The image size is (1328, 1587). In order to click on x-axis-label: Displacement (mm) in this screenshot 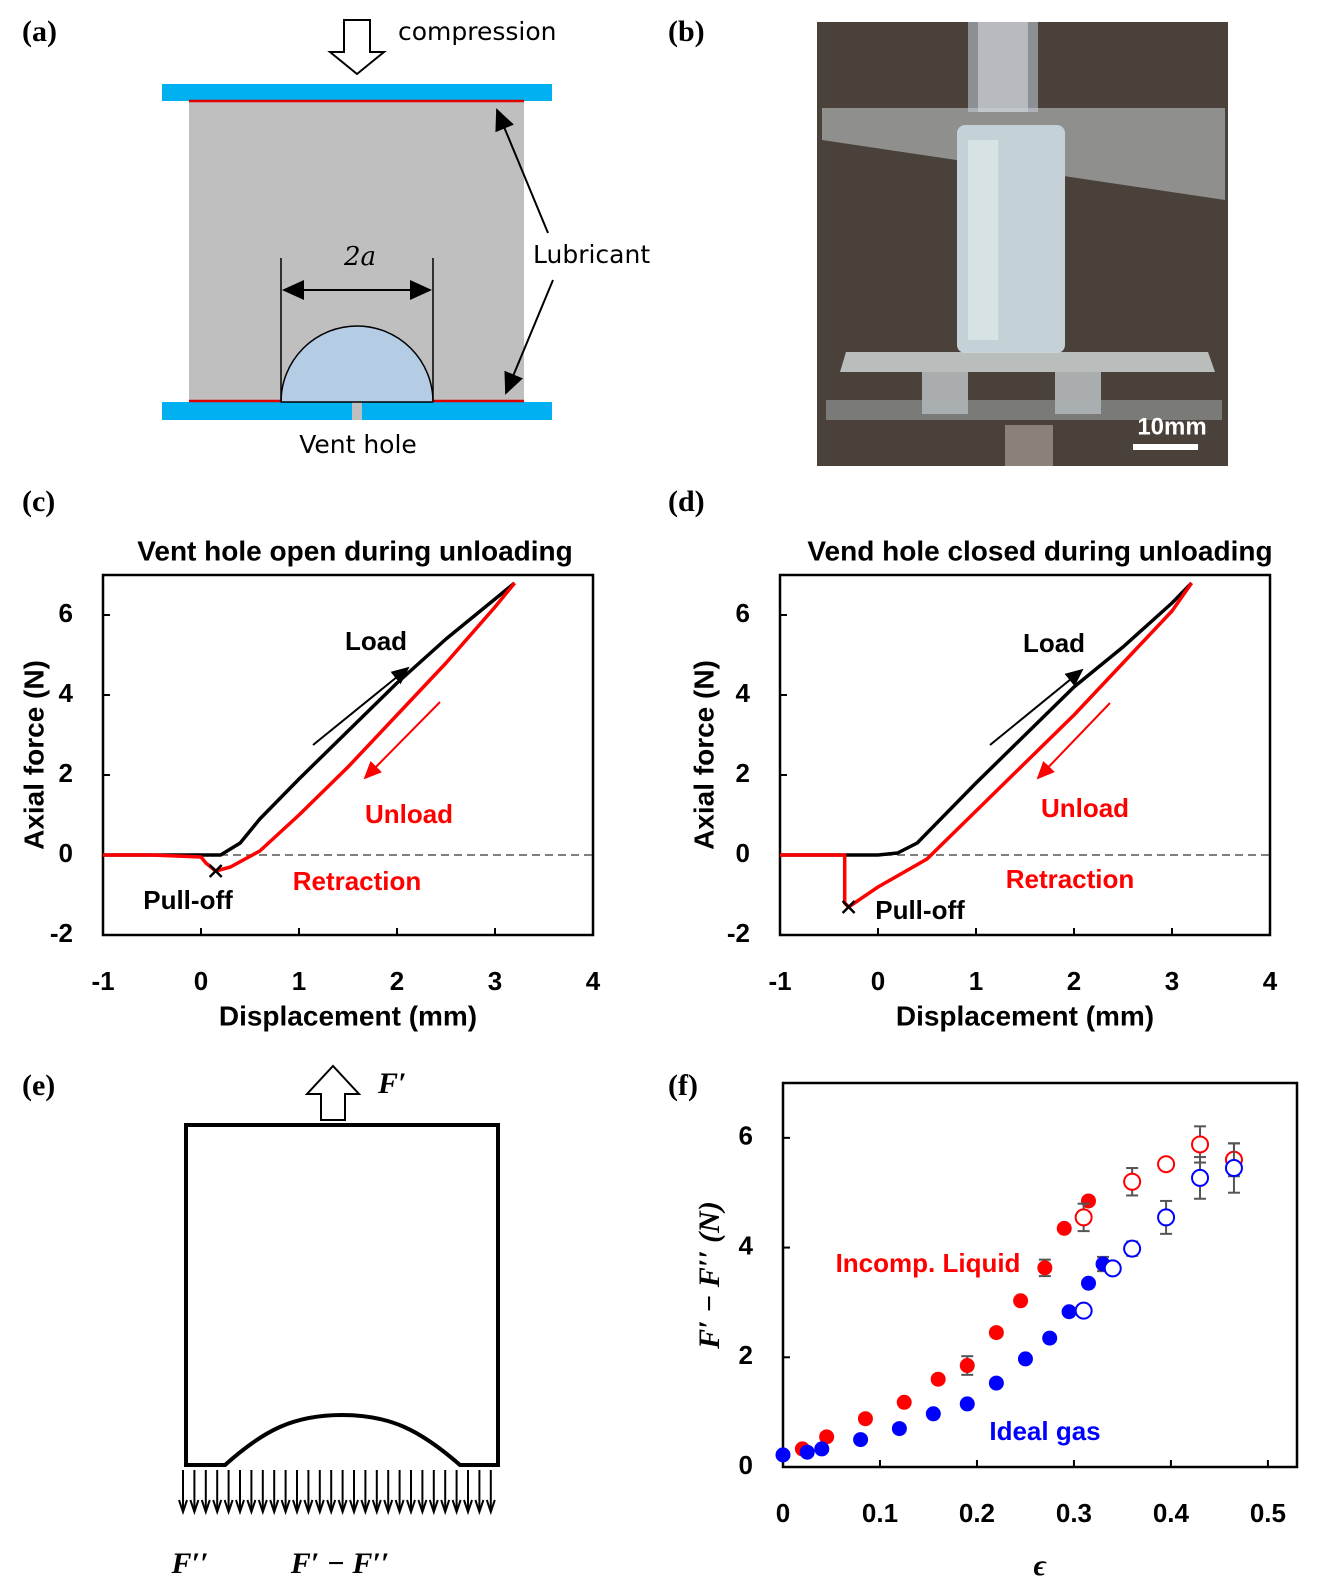, I will do `click(348, 1015)`.